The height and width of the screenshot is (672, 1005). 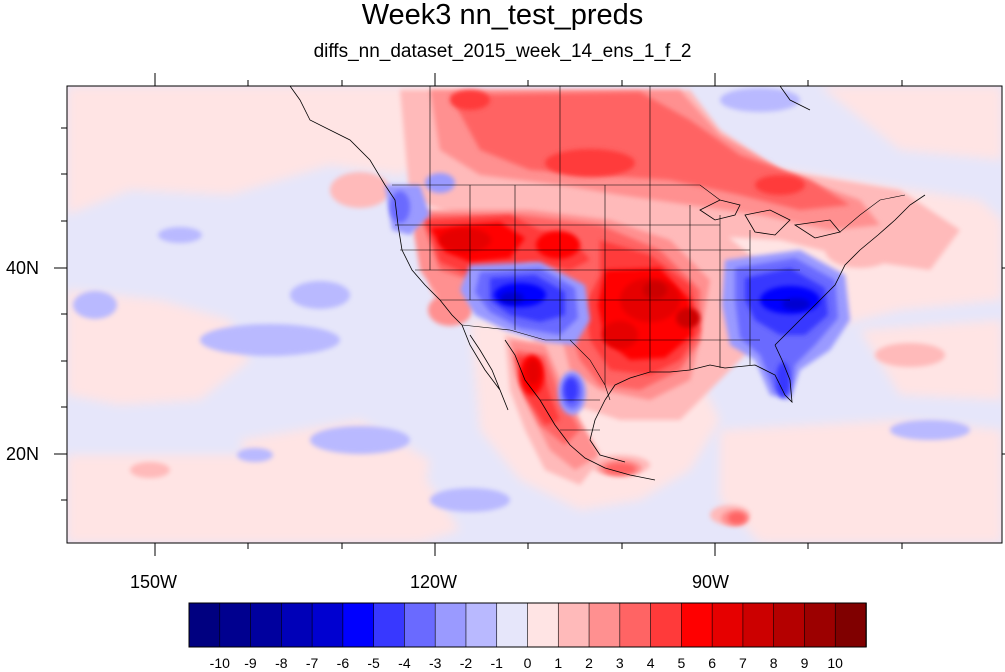 What do you see at coordinates (650, 663) in the screenshot?
I see `colorbar-label: 4` at bounding box center [650, 663].